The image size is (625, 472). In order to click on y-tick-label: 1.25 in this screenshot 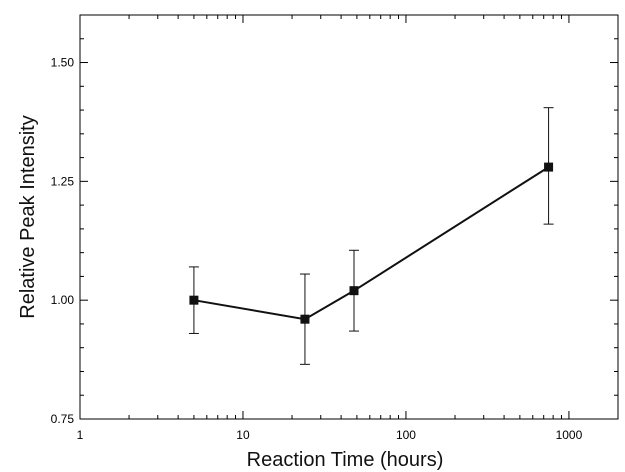, I will do `click(63, 181)`.